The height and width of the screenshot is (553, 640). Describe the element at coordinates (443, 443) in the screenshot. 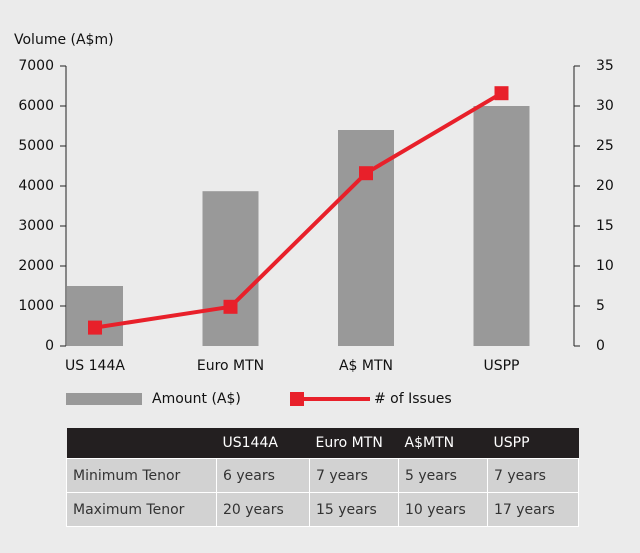

I see `header-cell: A$MTN` at that location.